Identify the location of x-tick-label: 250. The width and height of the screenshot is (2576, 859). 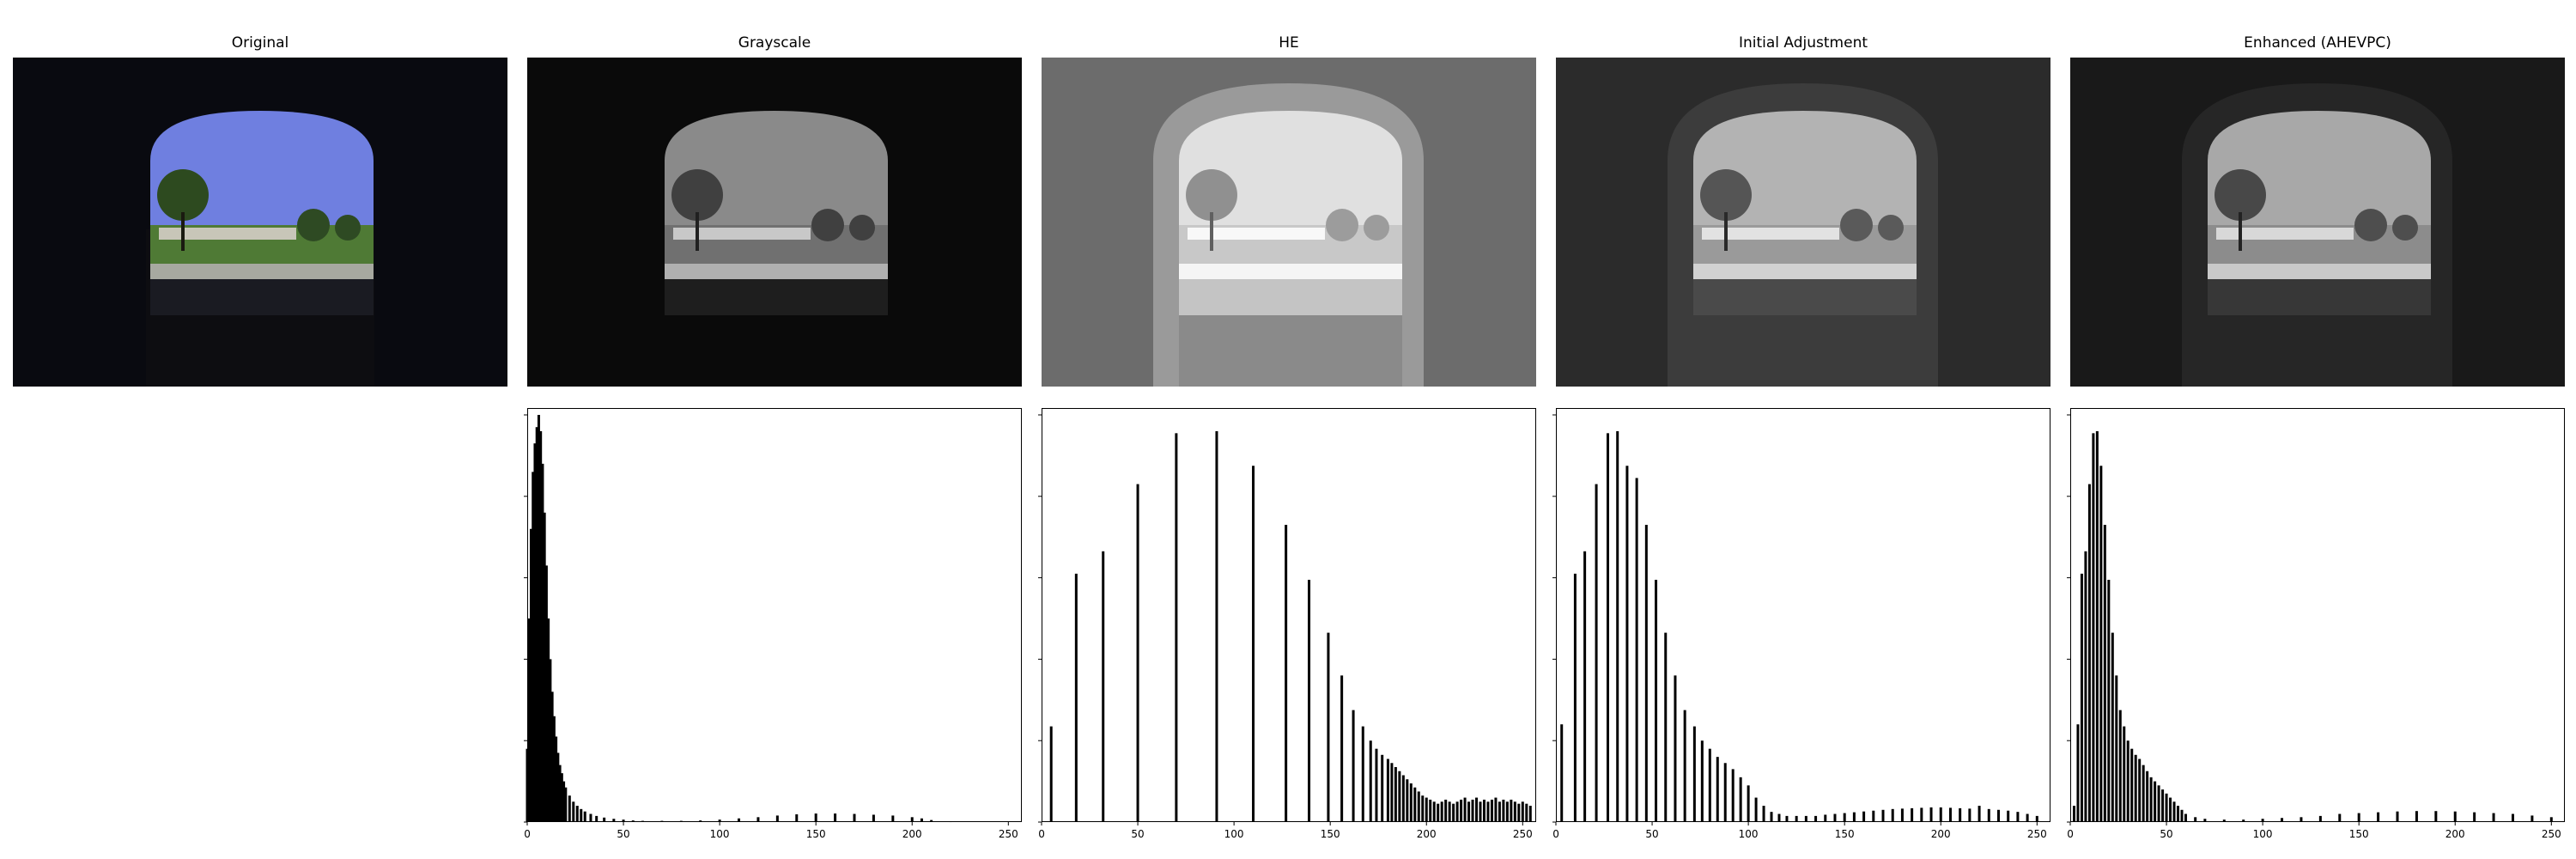
(2037, 834).